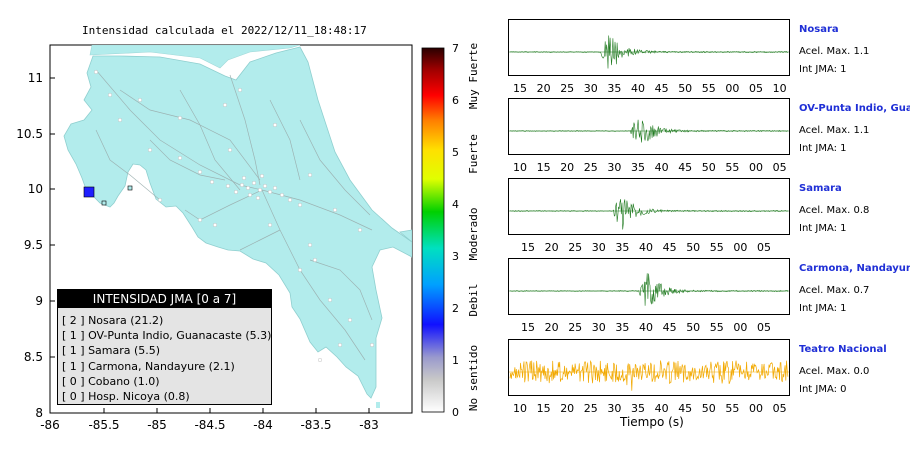 The height and width of the screenshot is (460, 910). I want to click on colorbar-tick: 5, so click(455, 152).